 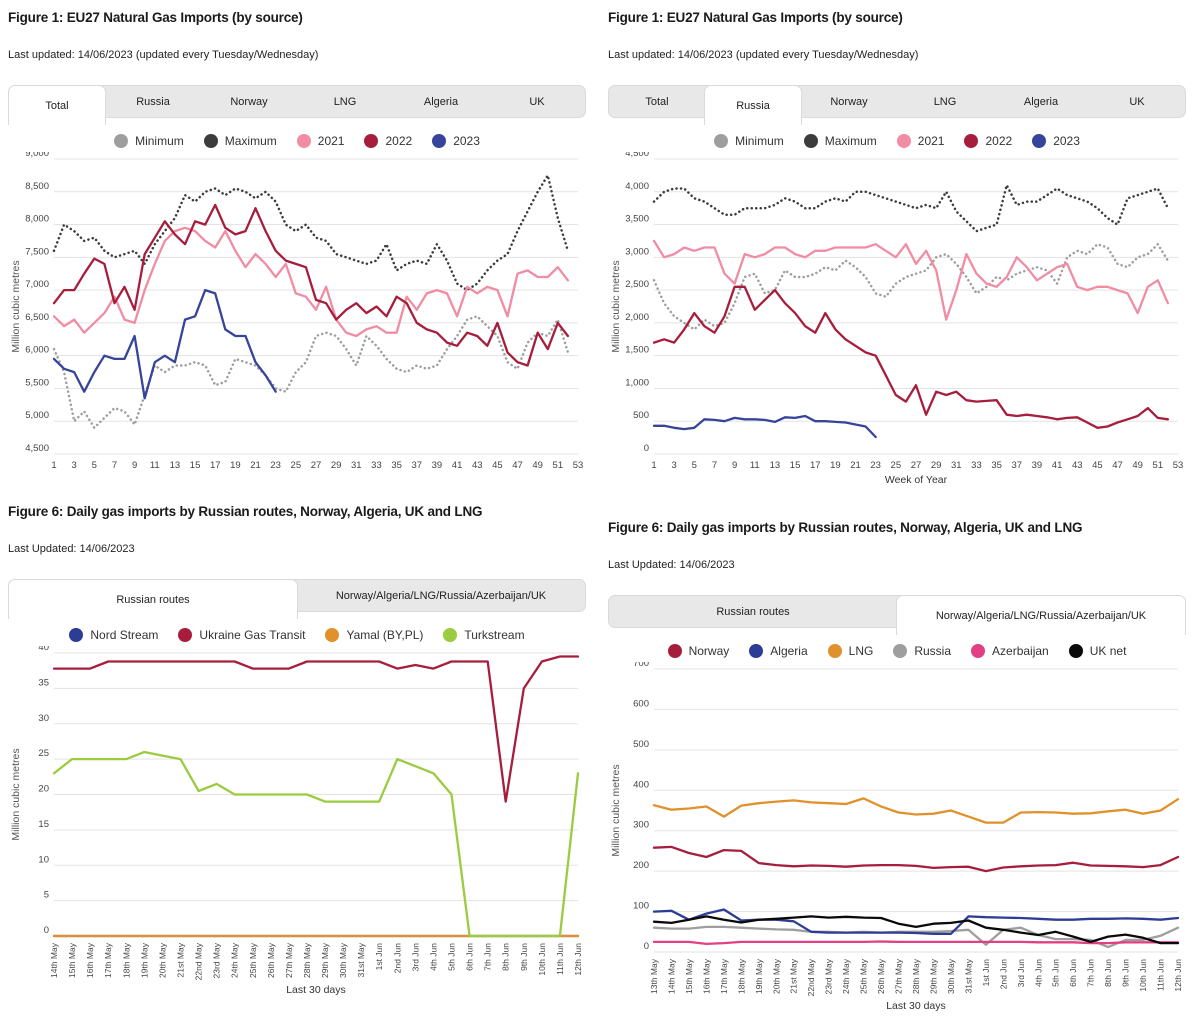 What do you see at coordinates (53, 465) in the screenshot?
I see `x-tick-label: 1` at bounding box center [53, 465].